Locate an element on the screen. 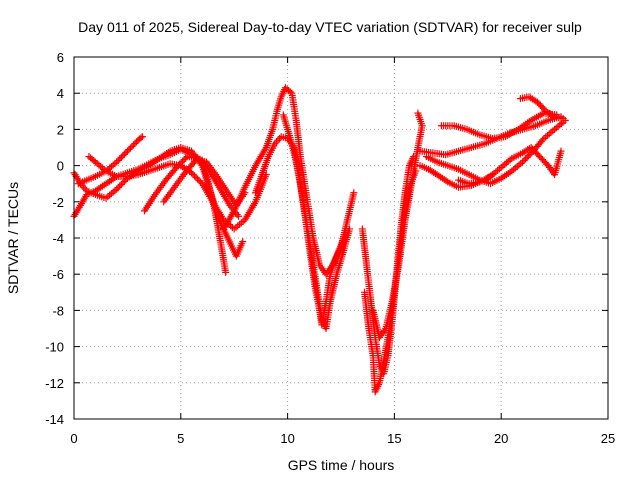  y-tick-label: -14 is located at coordinates (54, 419).